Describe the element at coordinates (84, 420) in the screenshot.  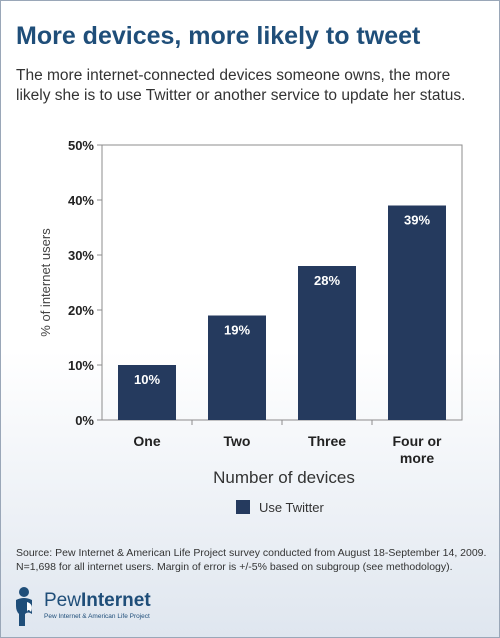
I see `y-tick-label: 0%` at that location.